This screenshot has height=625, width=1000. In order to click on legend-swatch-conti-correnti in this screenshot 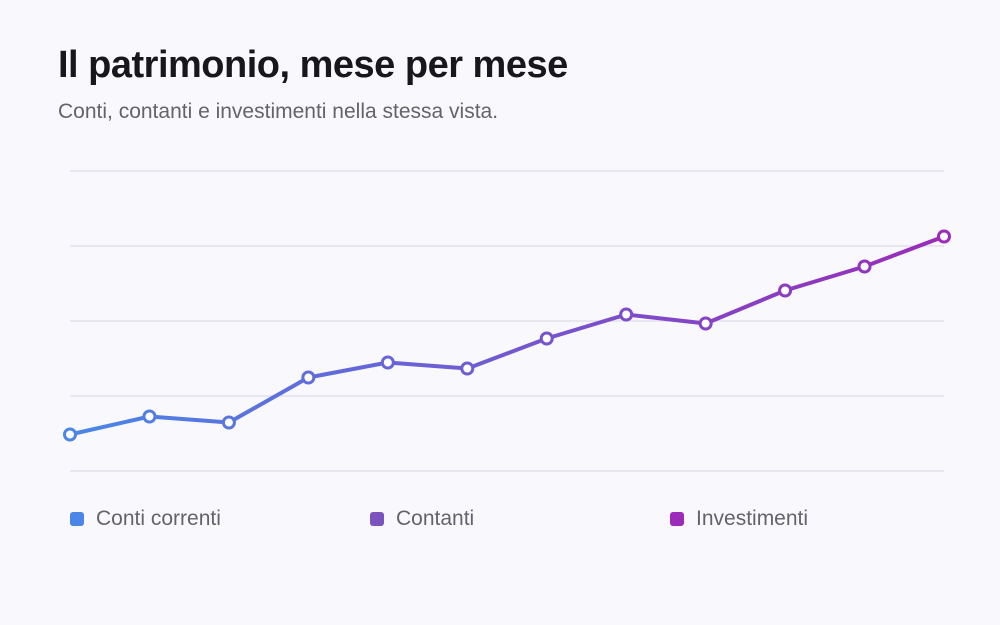, I will do `click(77, 519)`.